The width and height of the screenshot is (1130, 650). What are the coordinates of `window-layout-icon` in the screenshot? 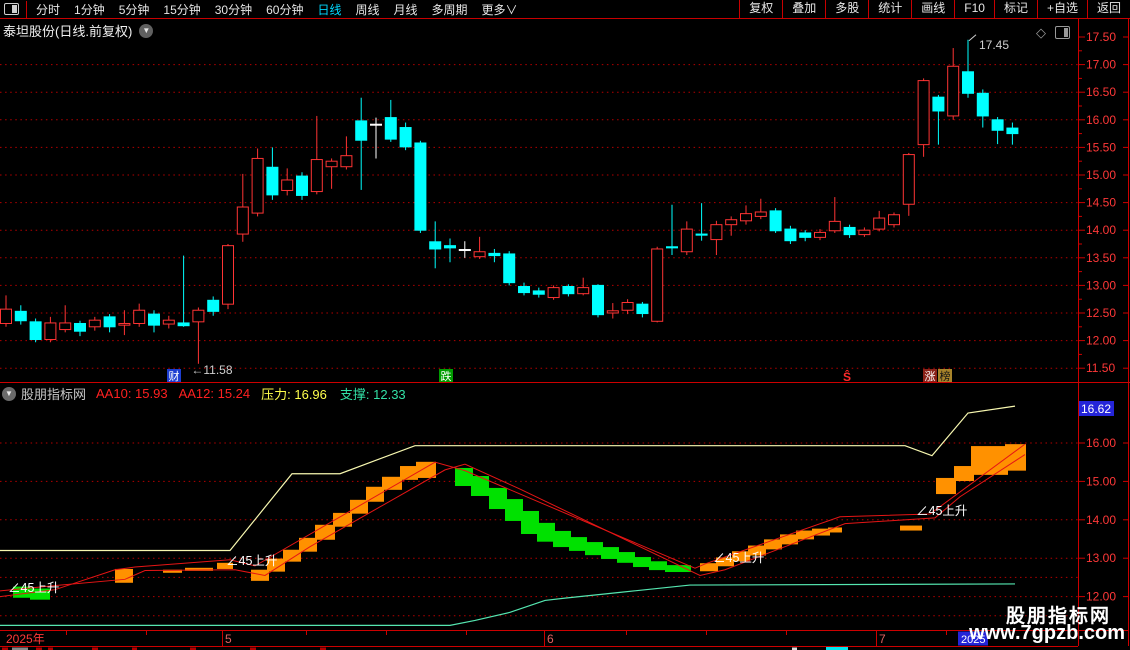 It's located at (11, 9).